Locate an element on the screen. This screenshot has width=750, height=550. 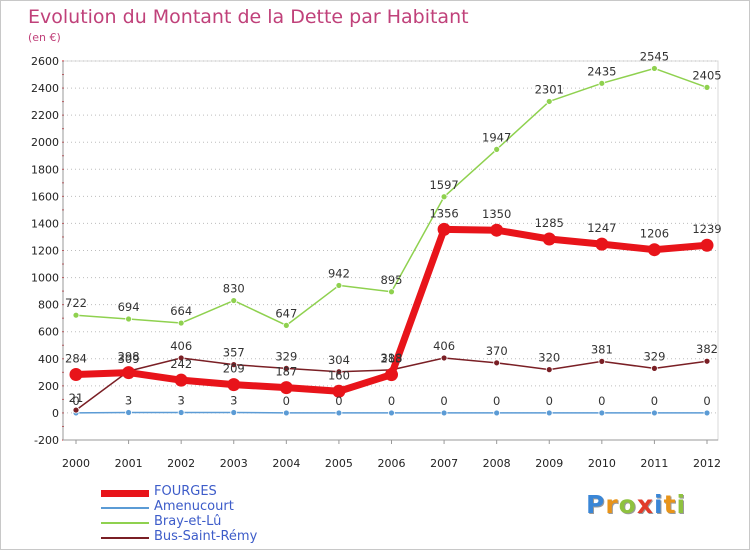
y-tick-label: 2000 is located at coordinates (45, 142).